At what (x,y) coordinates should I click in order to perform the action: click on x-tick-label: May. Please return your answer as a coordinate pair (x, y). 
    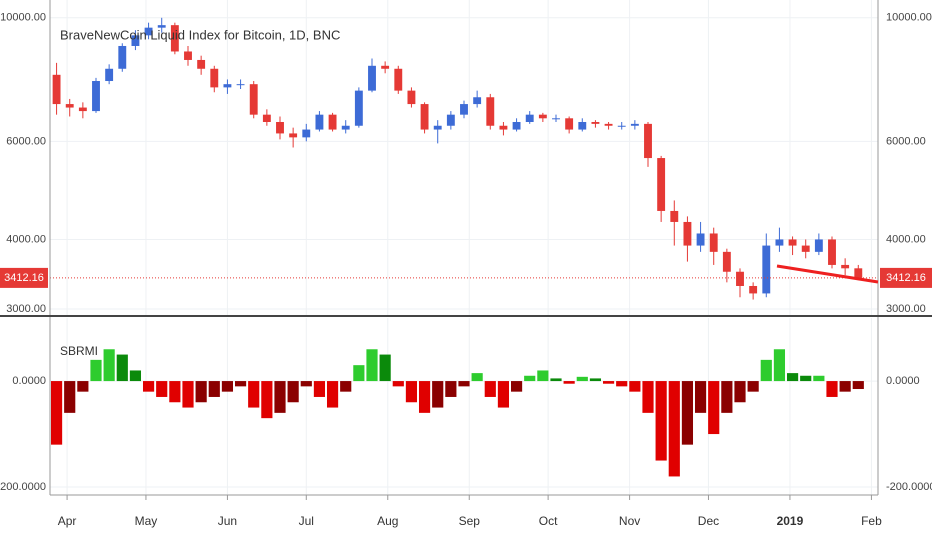
    Looking at the image, I should click on (146, 521).